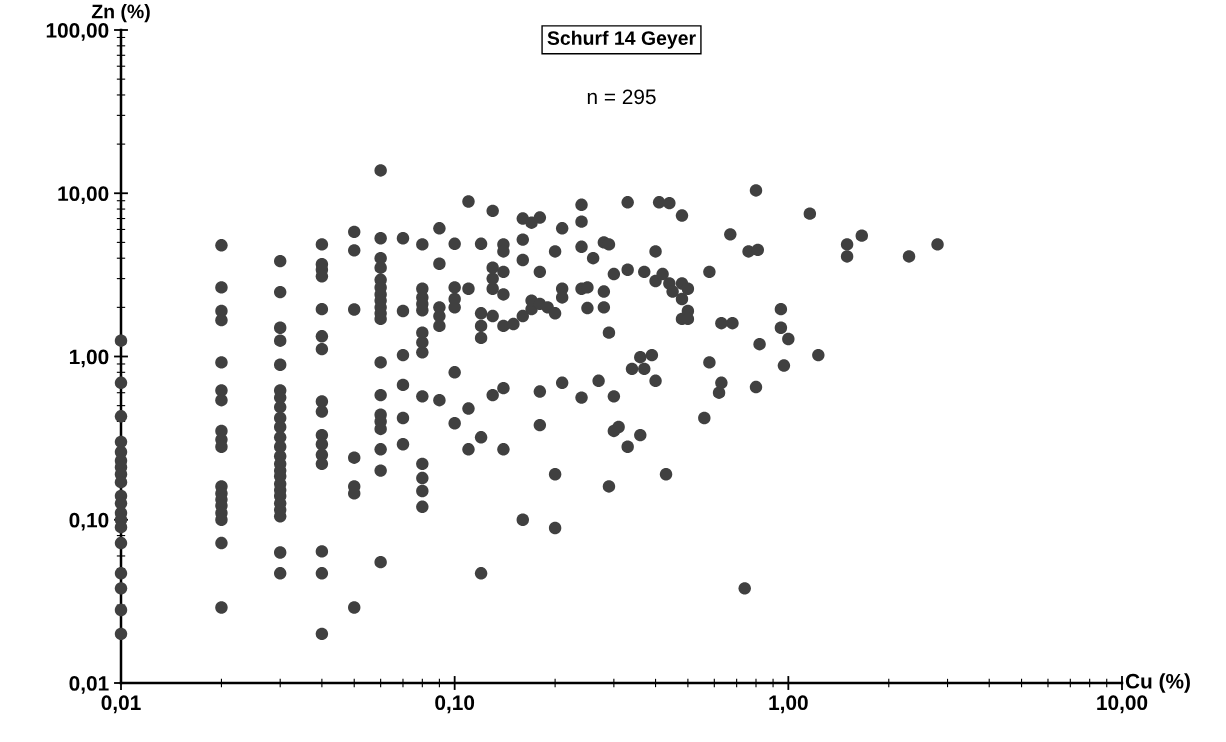 The height and width of the screenshot is (742, 1226). I want to click on chart-title: Schurf 14 Geyer, so click(621, 39).